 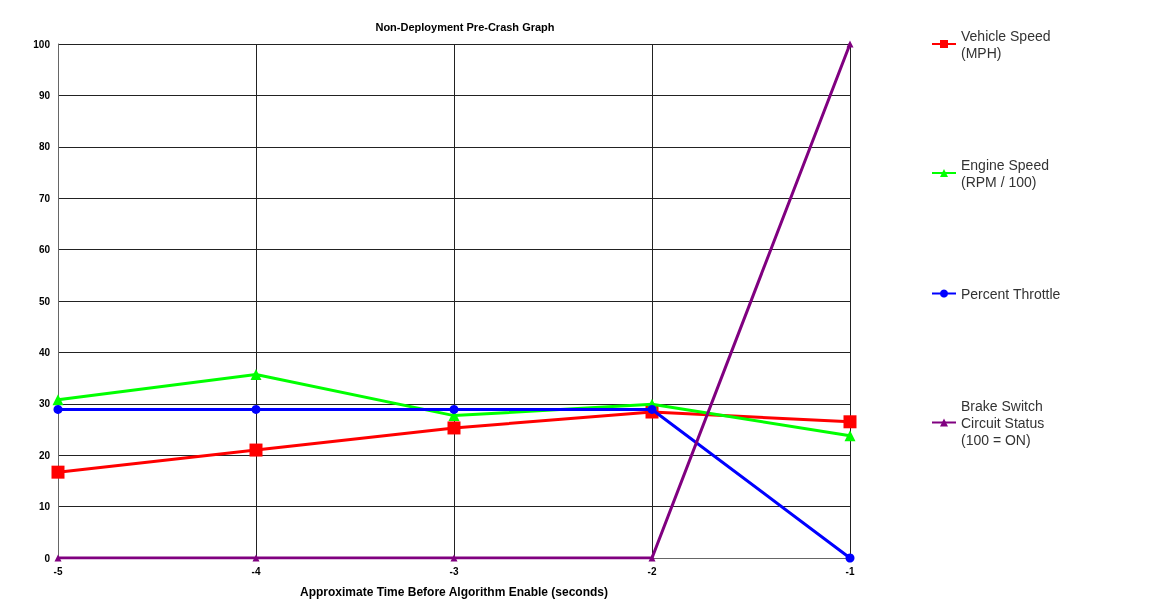 What do you see at coordinates (42, 44) in the screenshot?
I see `y-tick-label: 100` at bounding box center [42, 44].